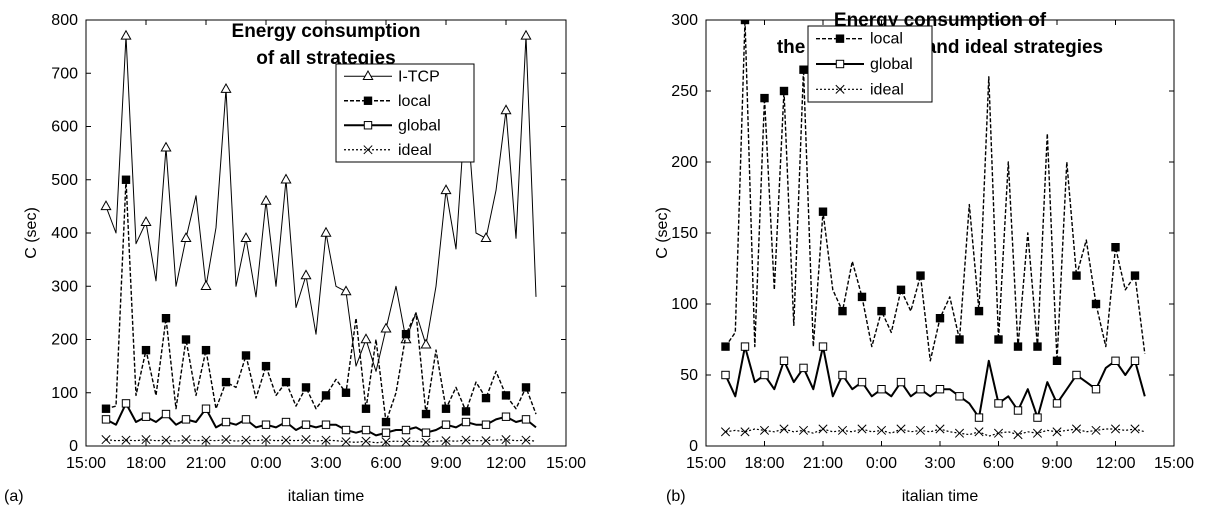  What do you see at coordinates (689, 375) in the screenshot?
I see `y-tick-label: 50` at bounding box center [689, 375].